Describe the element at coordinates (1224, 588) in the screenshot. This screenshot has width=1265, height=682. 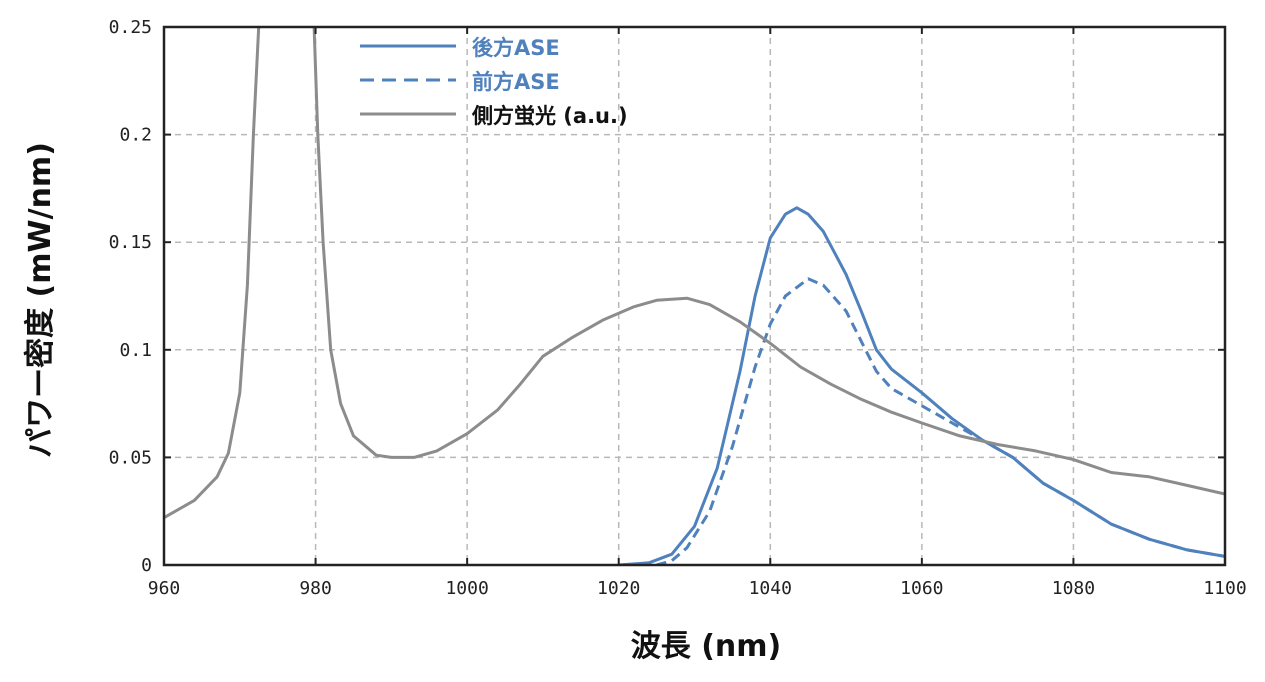
I see `x-tick-label: 1100` at that location.